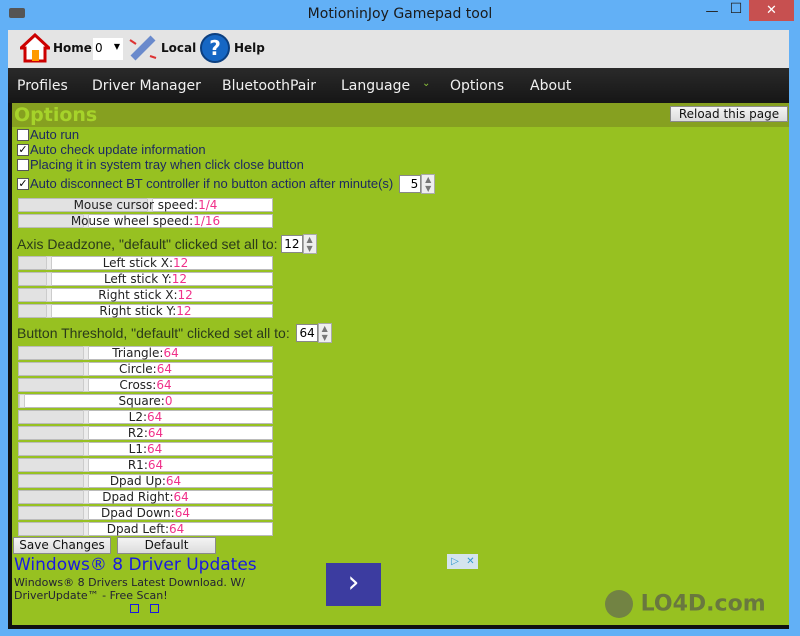 Image resolution: width=800 pixels, height=636 pixels. Describe the element at coordinates (410, 183) in the screenshot. I see `disconnect-minutes-input: 5` at that location.